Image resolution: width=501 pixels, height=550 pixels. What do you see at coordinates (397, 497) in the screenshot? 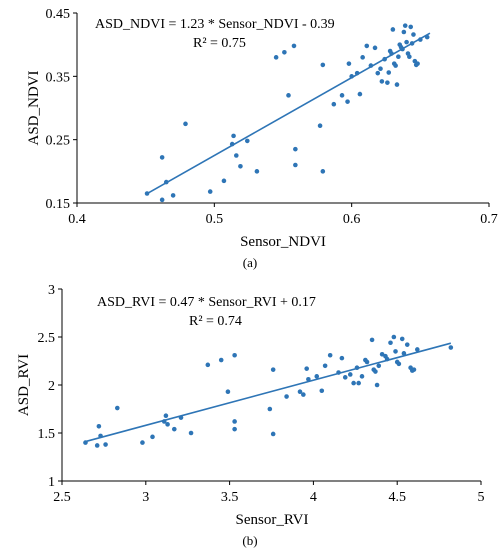
I see `x-tick-label: 4.5` at bounding box center [397, 497].